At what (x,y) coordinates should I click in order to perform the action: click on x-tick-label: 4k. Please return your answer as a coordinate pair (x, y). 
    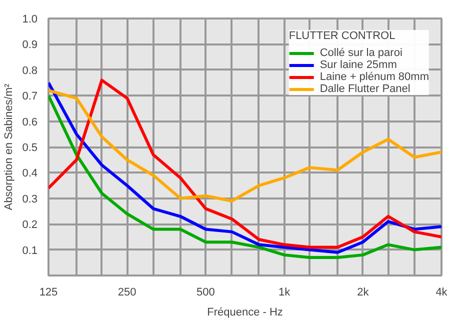
    Looking at the image, I should click on (442, 292).